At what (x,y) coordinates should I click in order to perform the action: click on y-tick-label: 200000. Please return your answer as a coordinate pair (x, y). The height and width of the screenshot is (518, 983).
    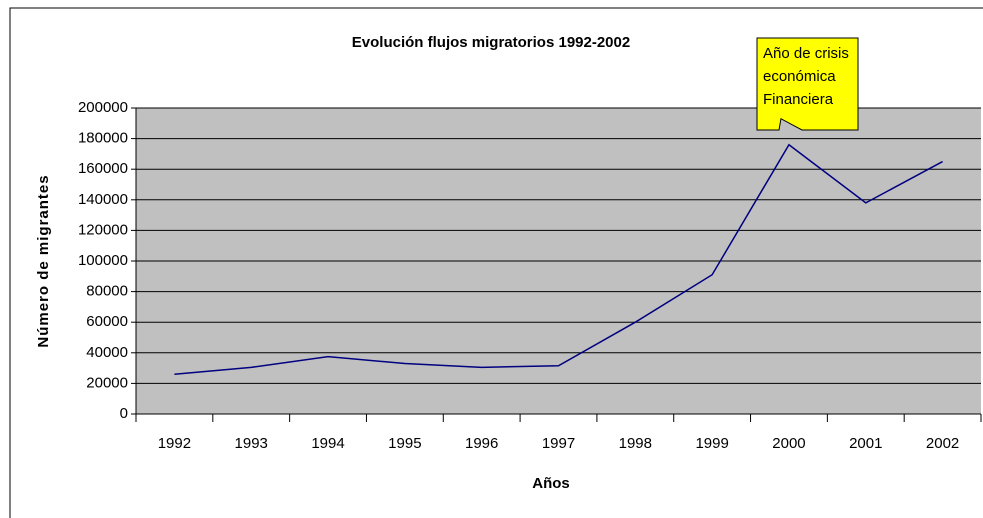
    Looking at the image, I should click on (103, 107).